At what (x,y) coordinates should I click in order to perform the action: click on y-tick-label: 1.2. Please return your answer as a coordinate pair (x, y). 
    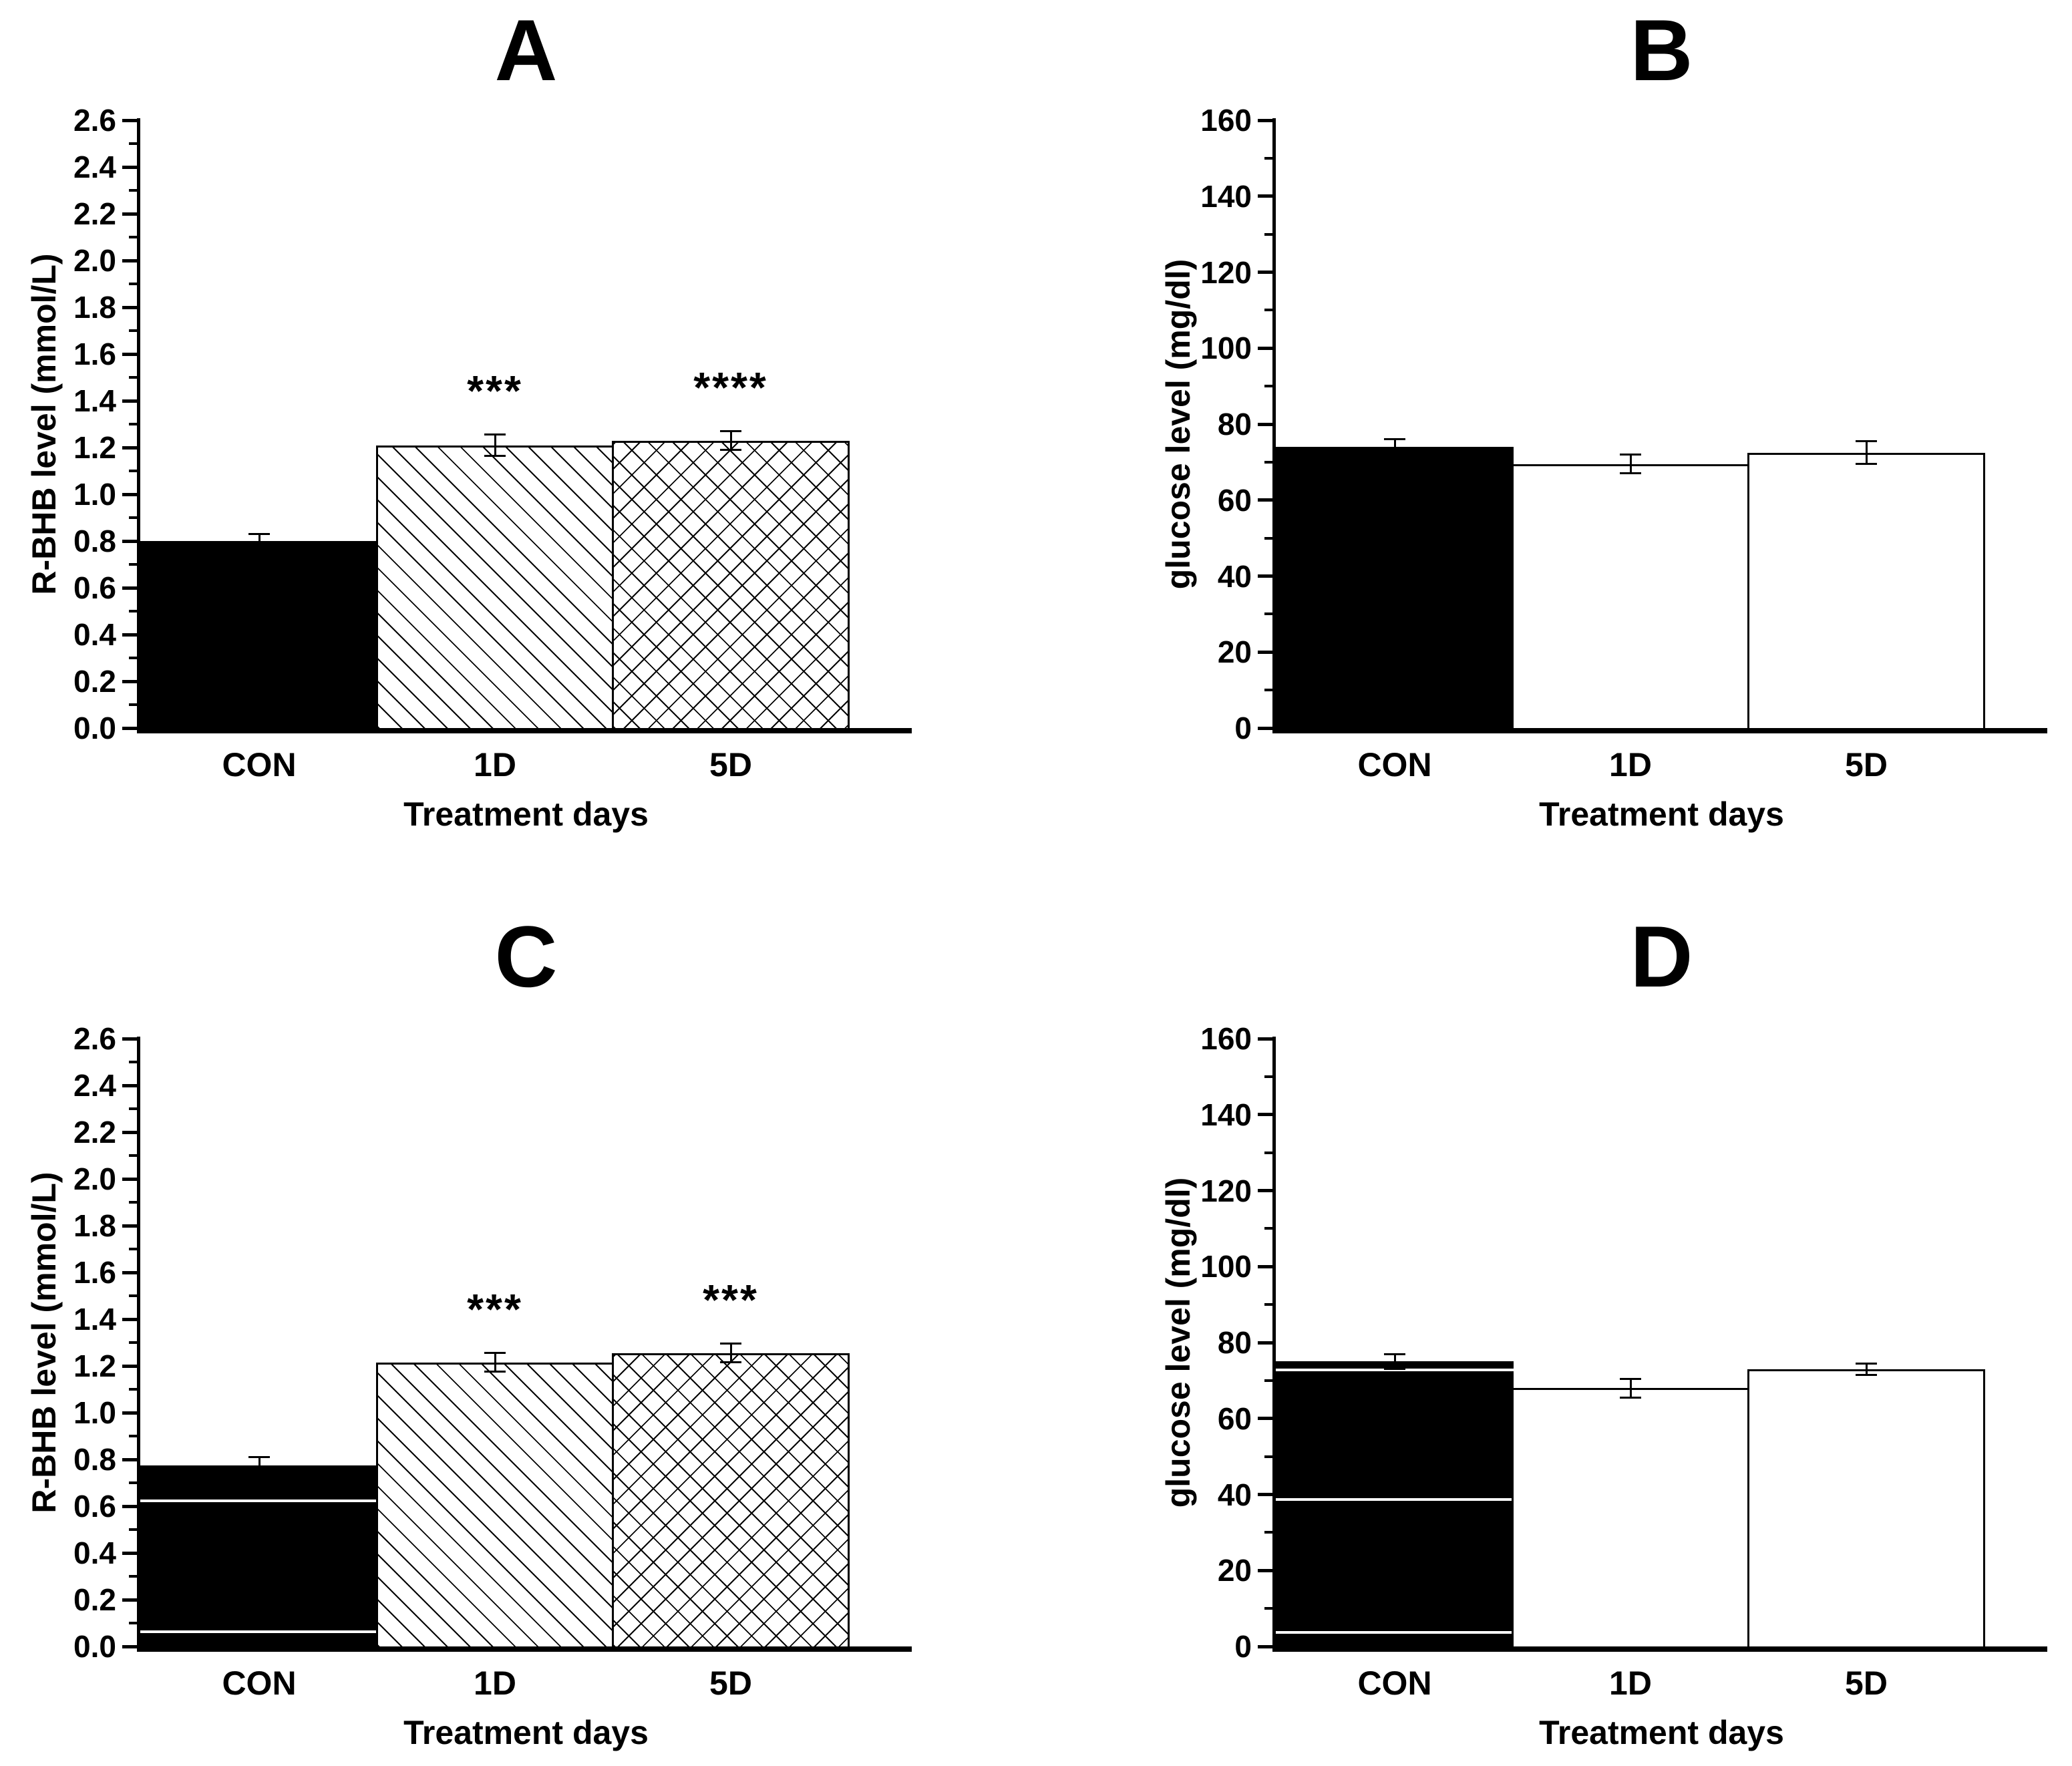
    Looking at the image, I should click on (94, 1366).